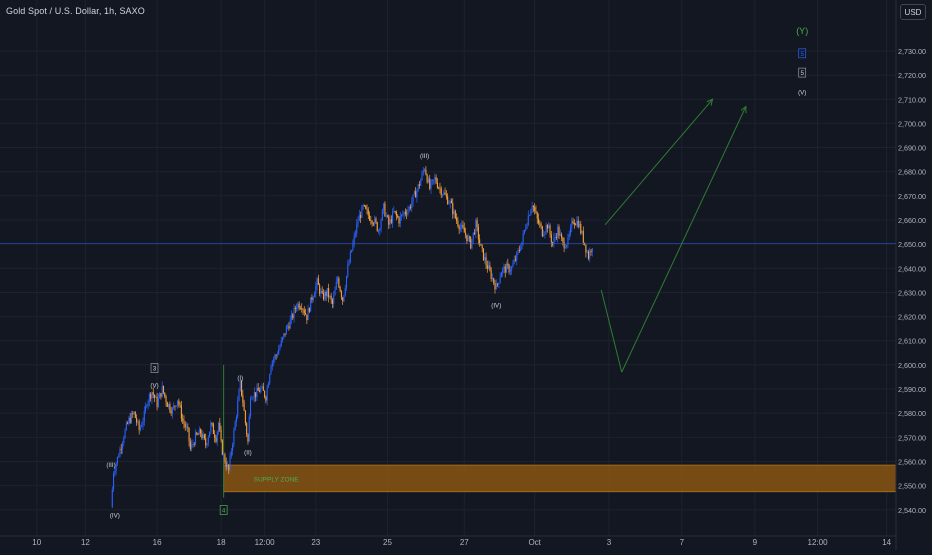 The image size is (932, 555). I want to click on wave-label: (IV), so click(496, 305).